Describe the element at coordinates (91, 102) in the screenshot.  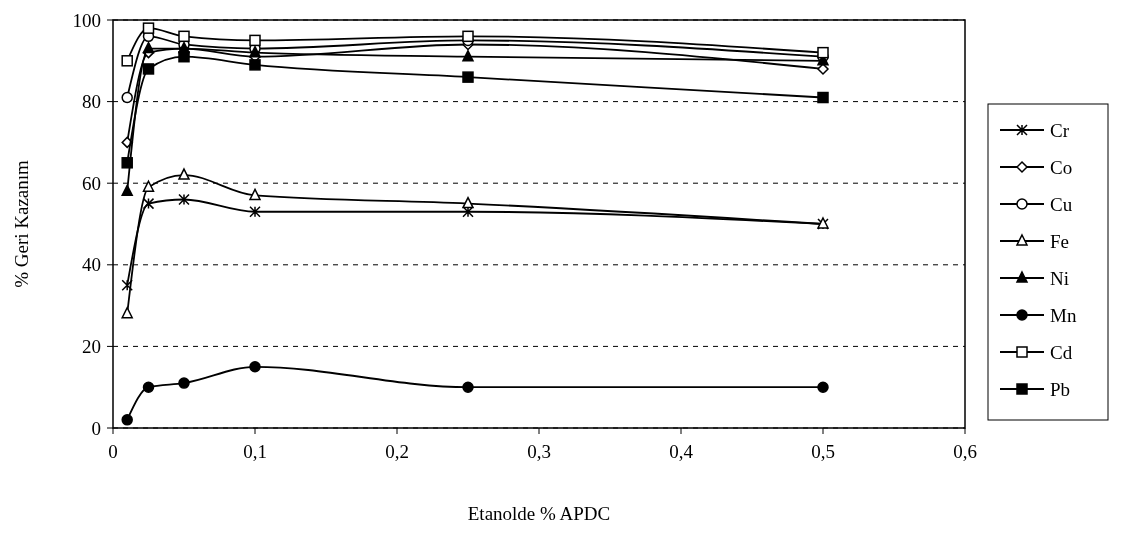
I see `y-tick-label: 80` at that location.